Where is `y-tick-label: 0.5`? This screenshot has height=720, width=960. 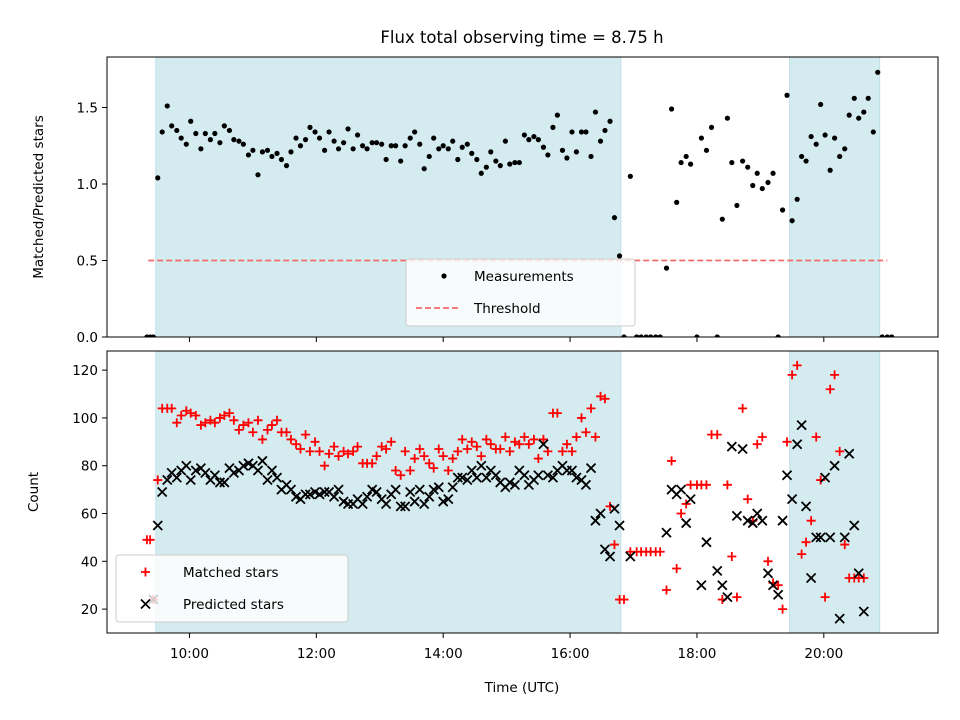 y-tick-label: 0.5 is located at coordinates (87, 261).